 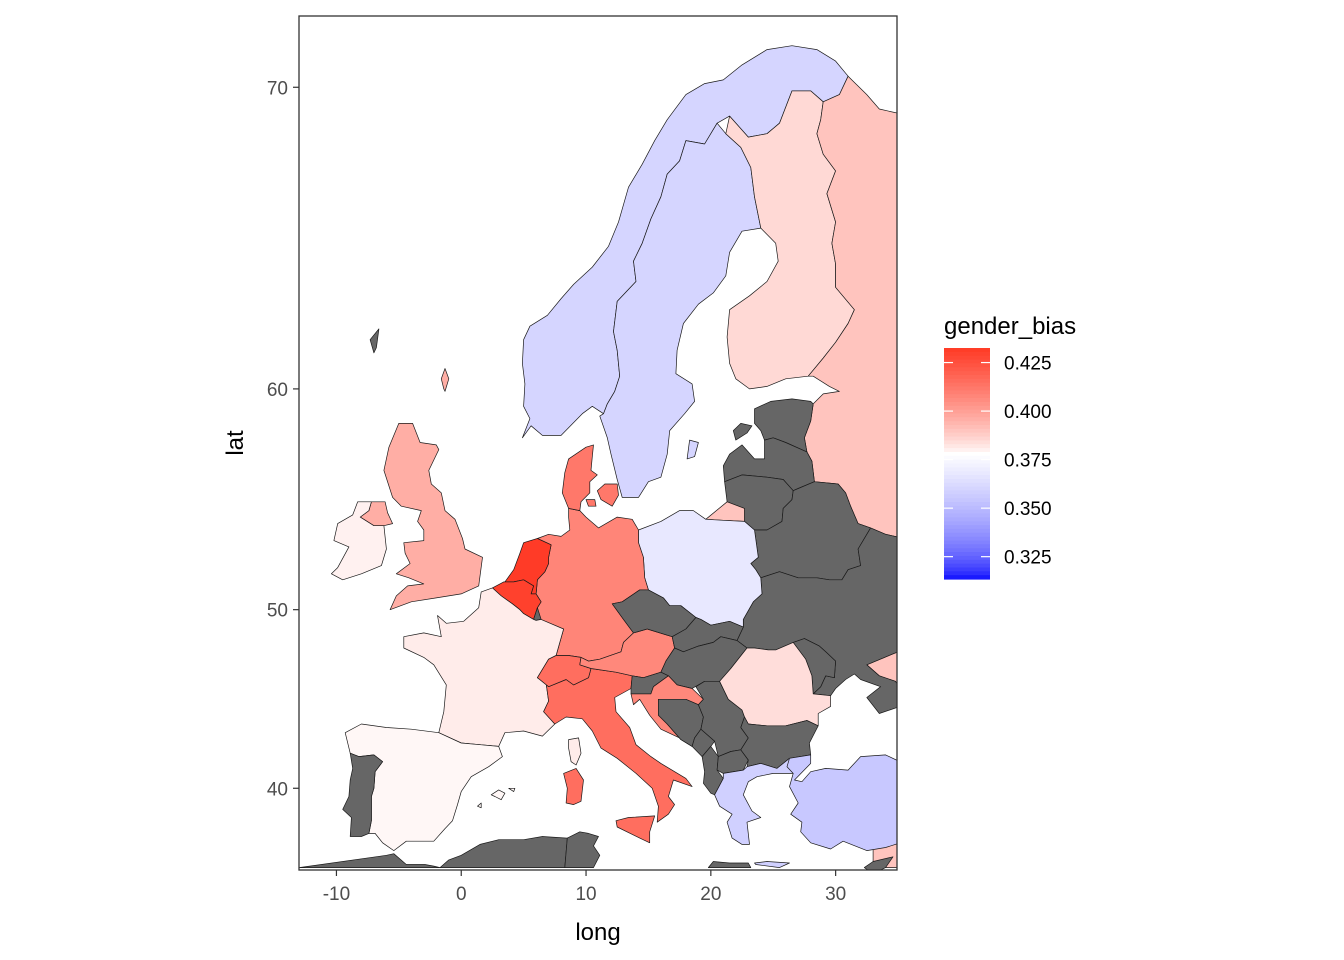 I want to click on x-tick-label: 30, so click(x=835, y=894).